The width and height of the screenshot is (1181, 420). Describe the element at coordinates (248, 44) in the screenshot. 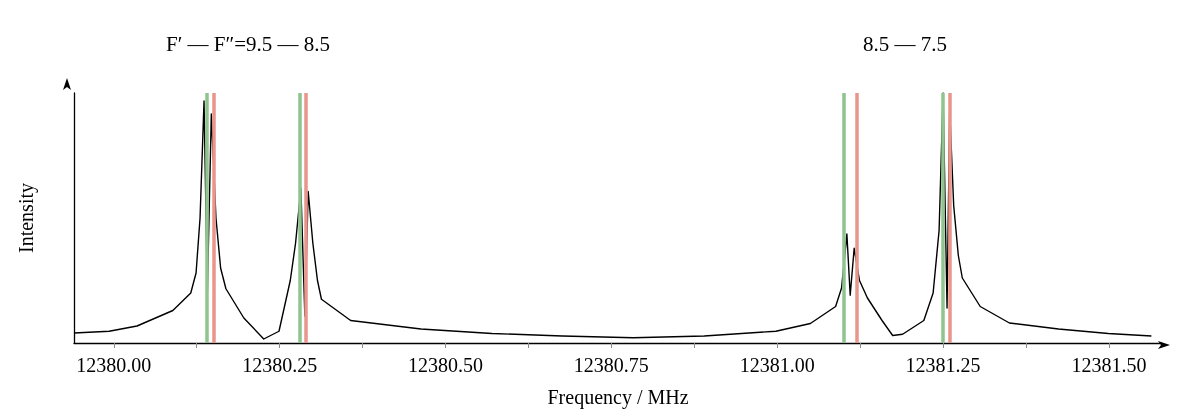

I see `text: F′ — F″=9.5 — 8.5` at that location.